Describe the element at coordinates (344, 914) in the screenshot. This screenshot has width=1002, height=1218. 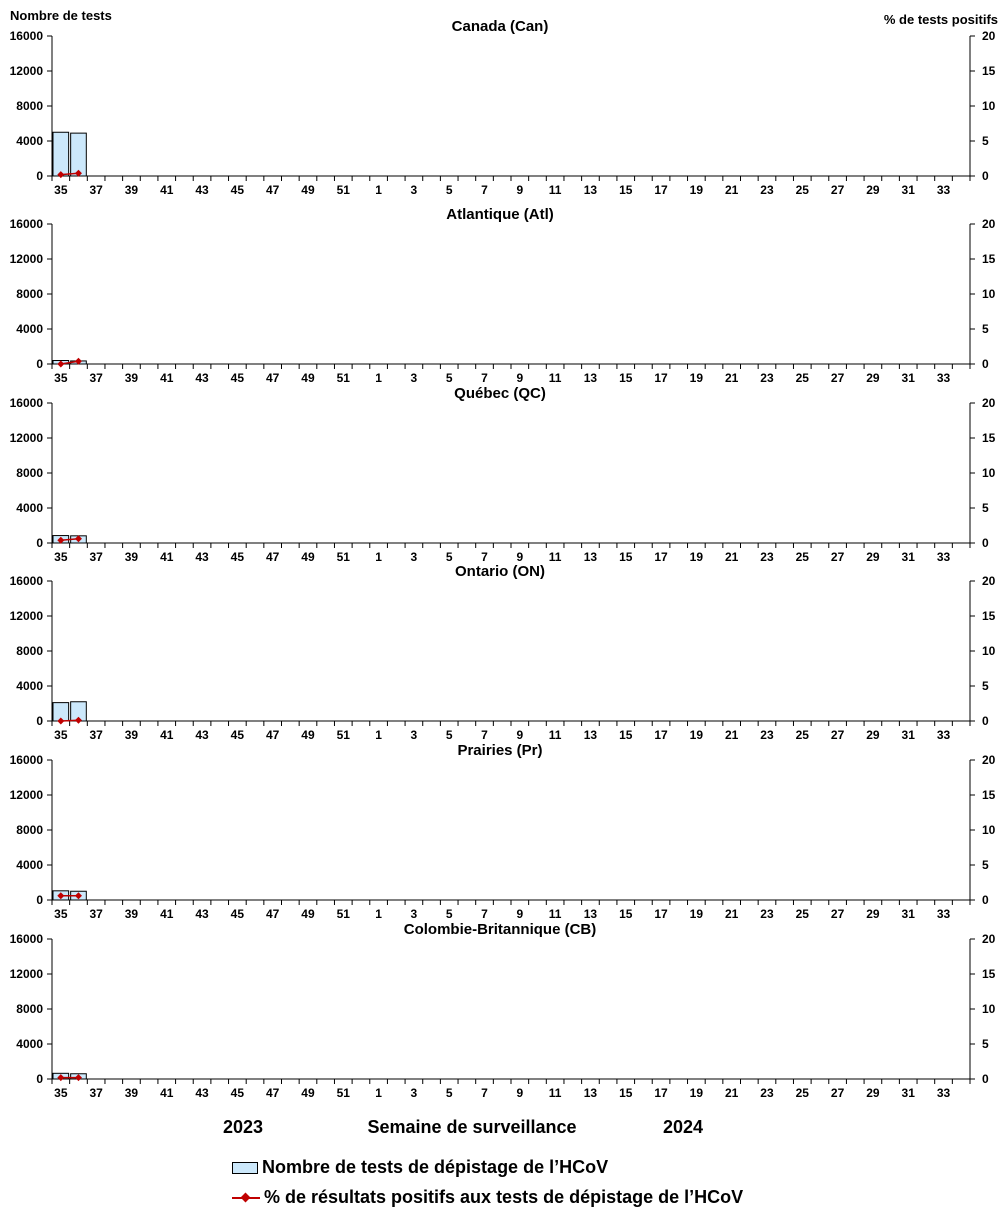
I see `x-tick-label: 51` at that location.